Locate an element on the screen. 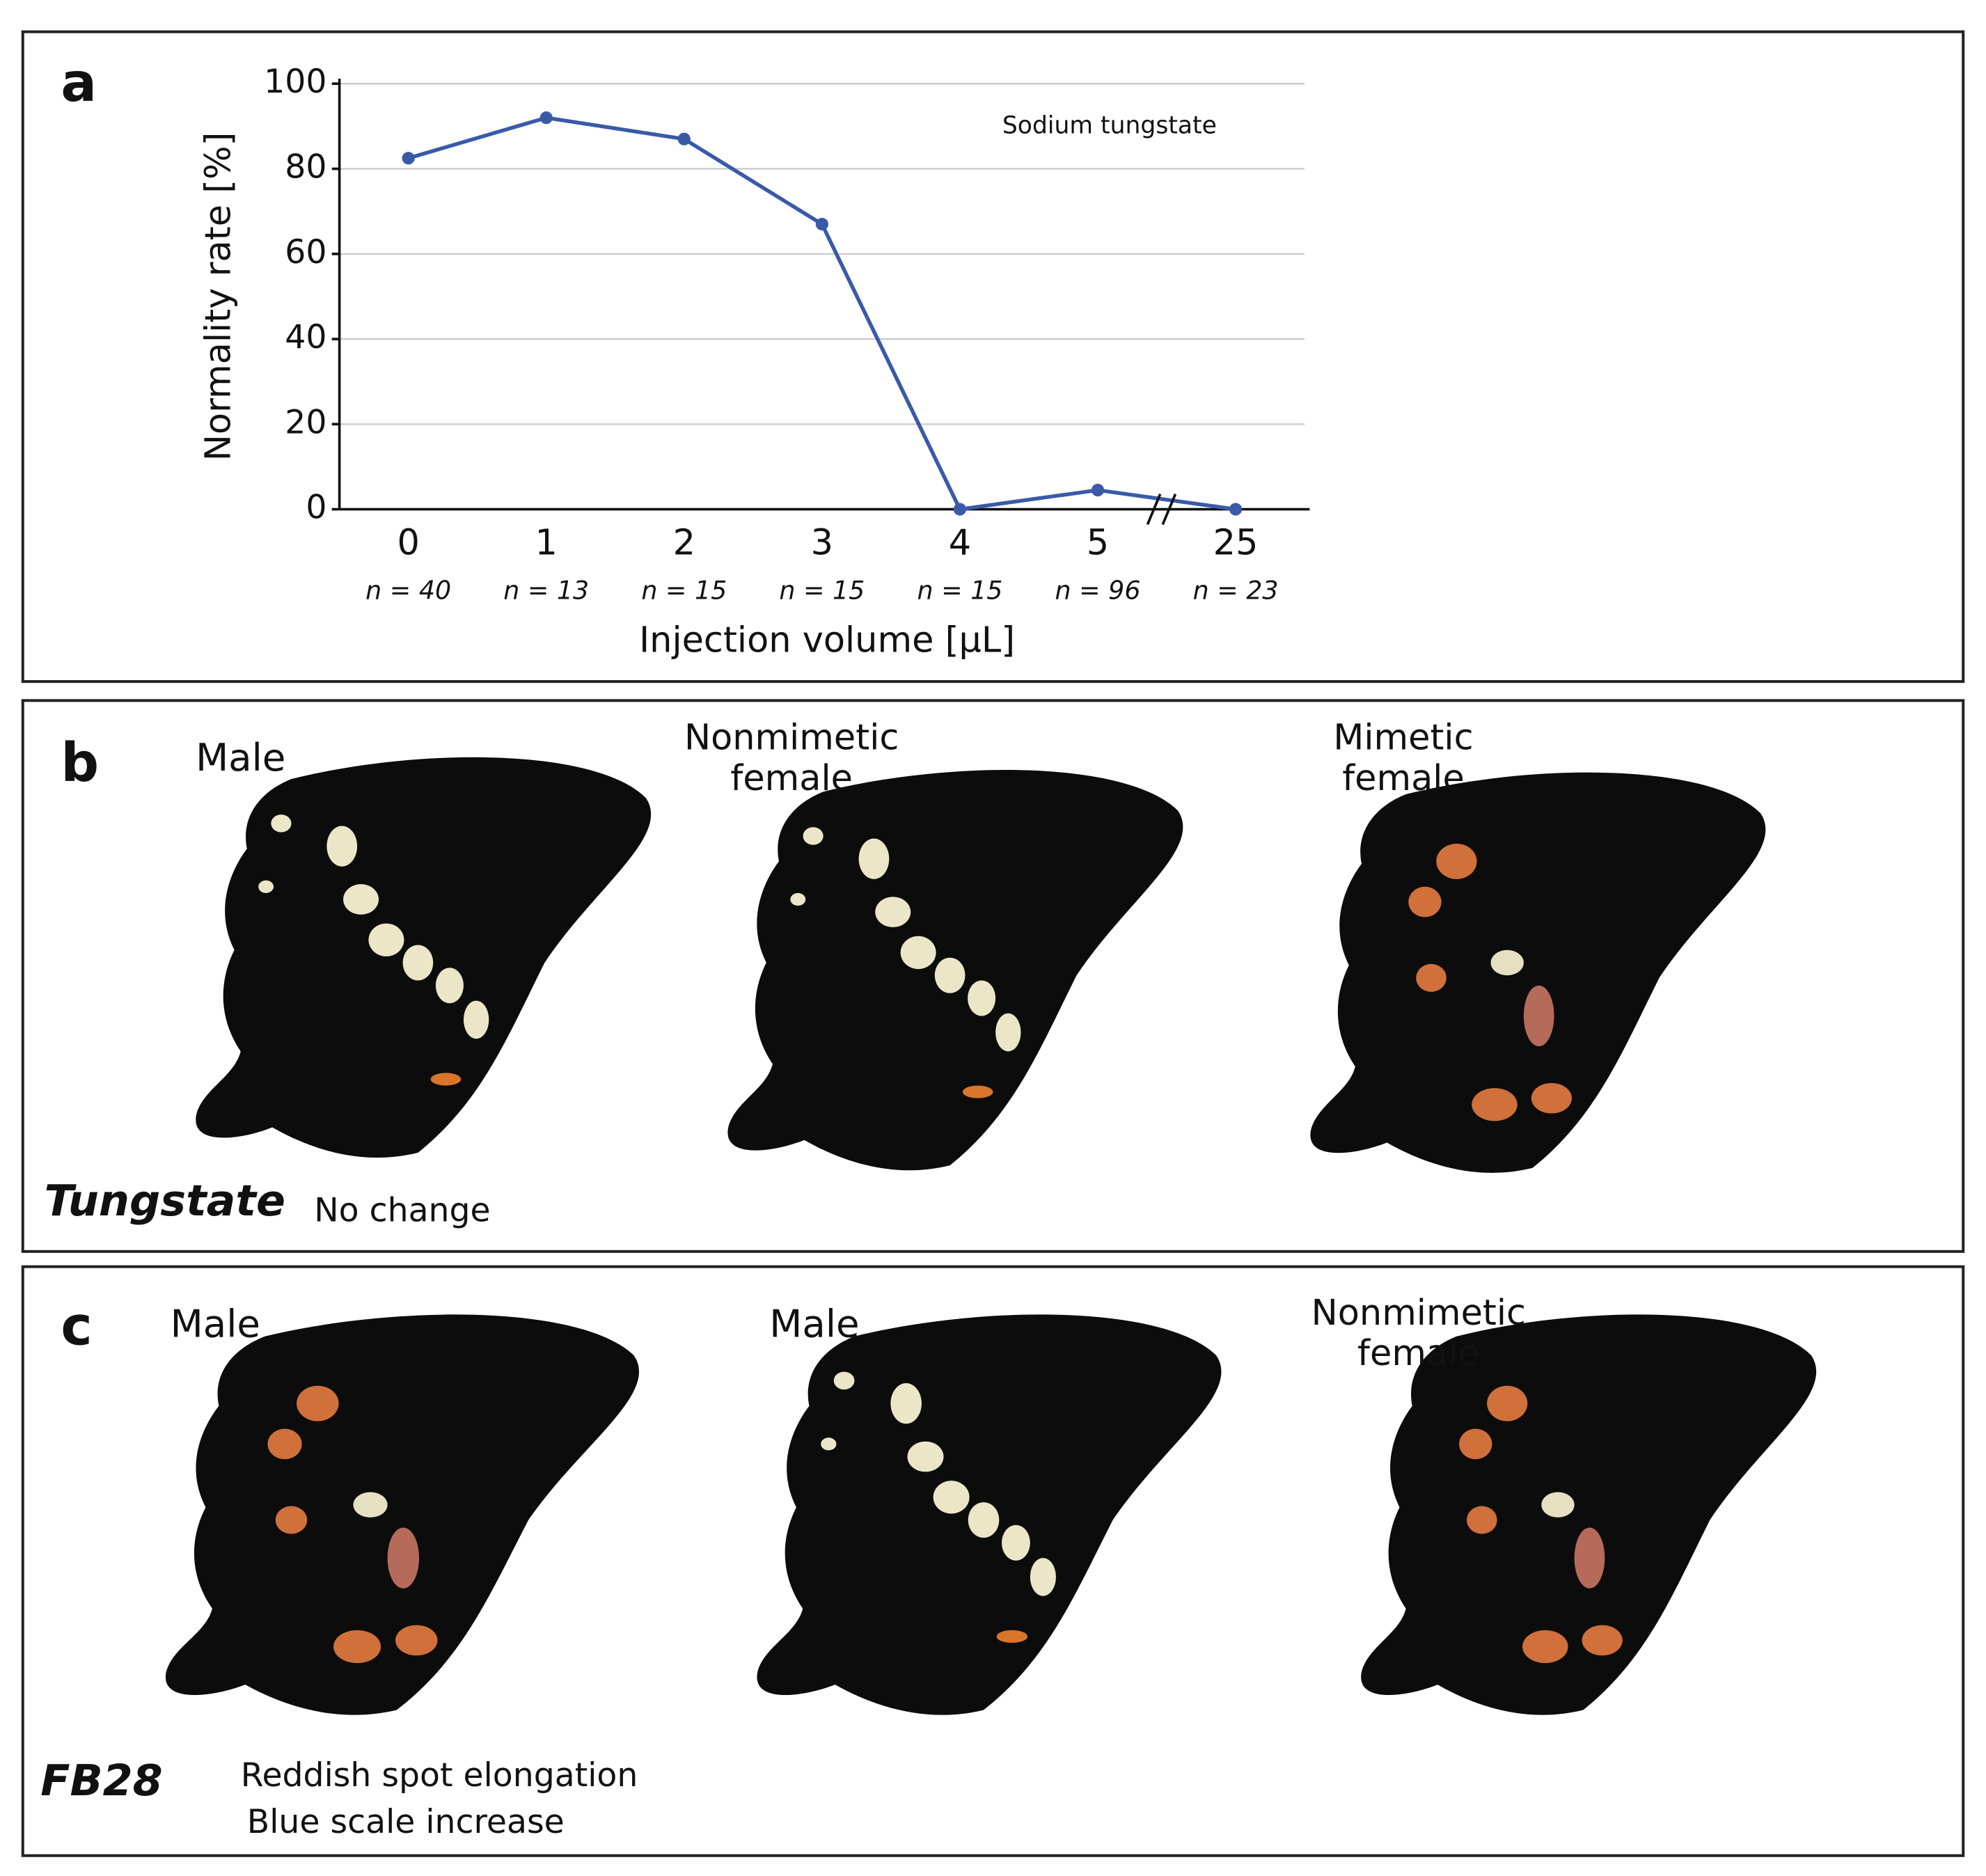 This screenshot has height=1876, width=1986. sample-size: n = 96 is located at coordinates (1098, 590).